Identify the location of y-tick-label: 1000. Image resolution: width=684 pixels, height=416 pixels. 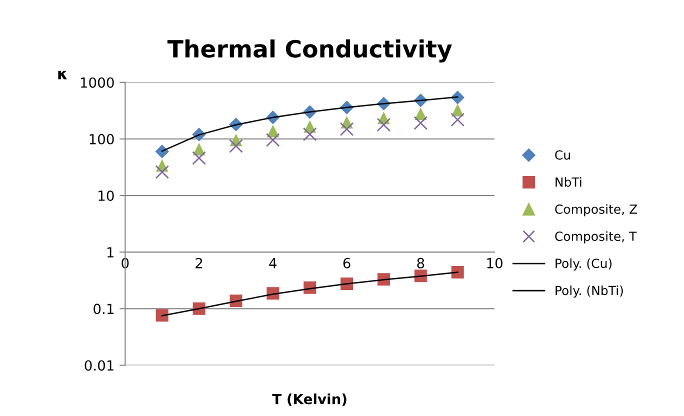
(97, 82).